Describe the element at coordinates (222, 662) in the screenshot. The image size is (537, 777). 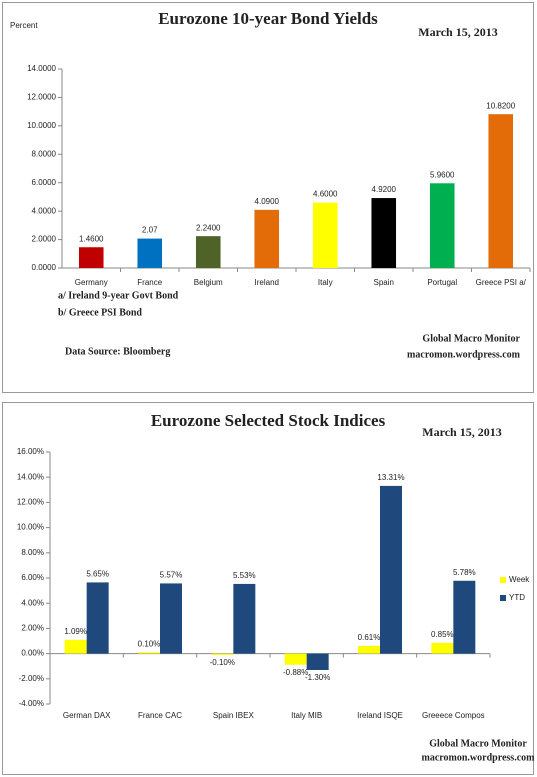
I see `value-label: -0.10%` at that location.